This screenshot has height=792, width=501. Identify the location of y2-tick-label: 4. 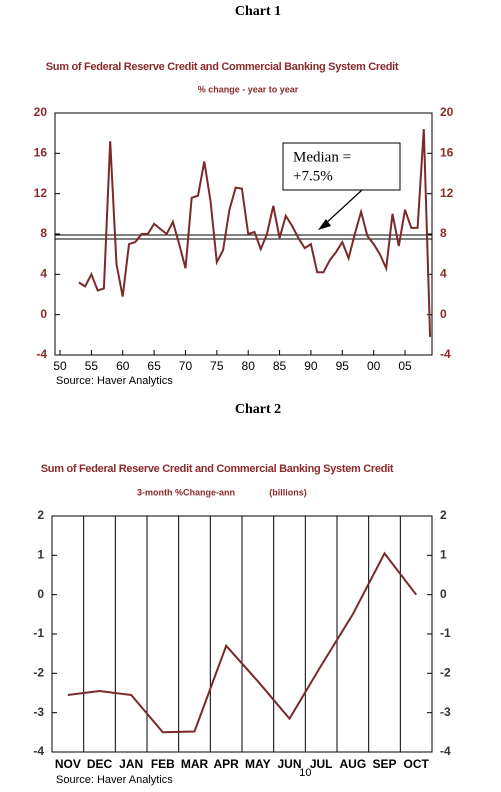
(443, 274).